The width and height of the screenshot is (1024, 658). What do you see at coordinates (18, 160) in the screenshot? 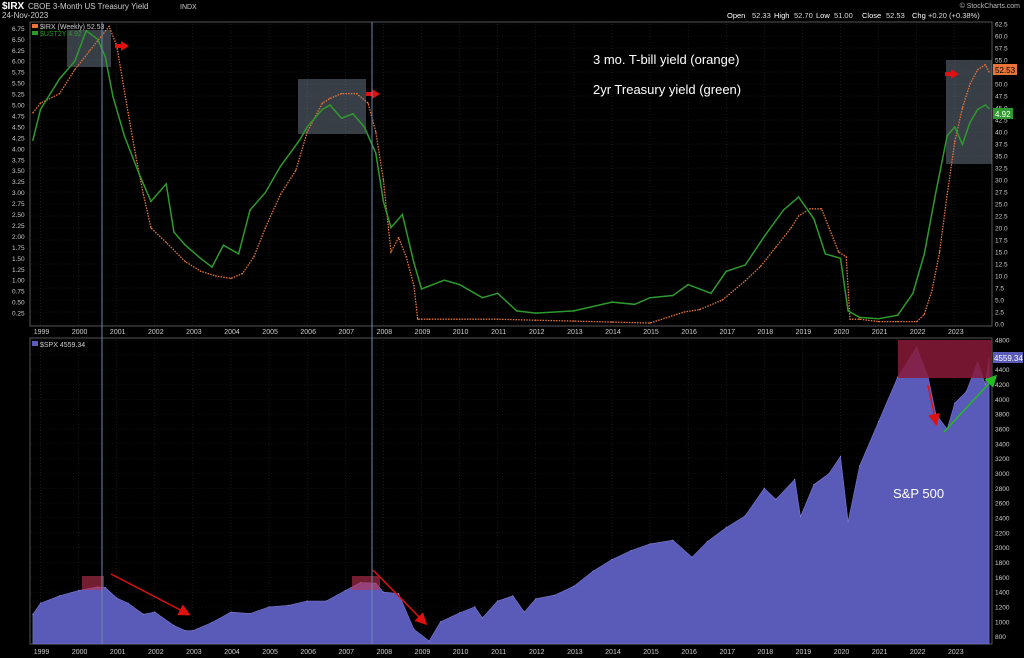
I see `left-tick-3.75: 3.75` at bounding box center [18, 160].